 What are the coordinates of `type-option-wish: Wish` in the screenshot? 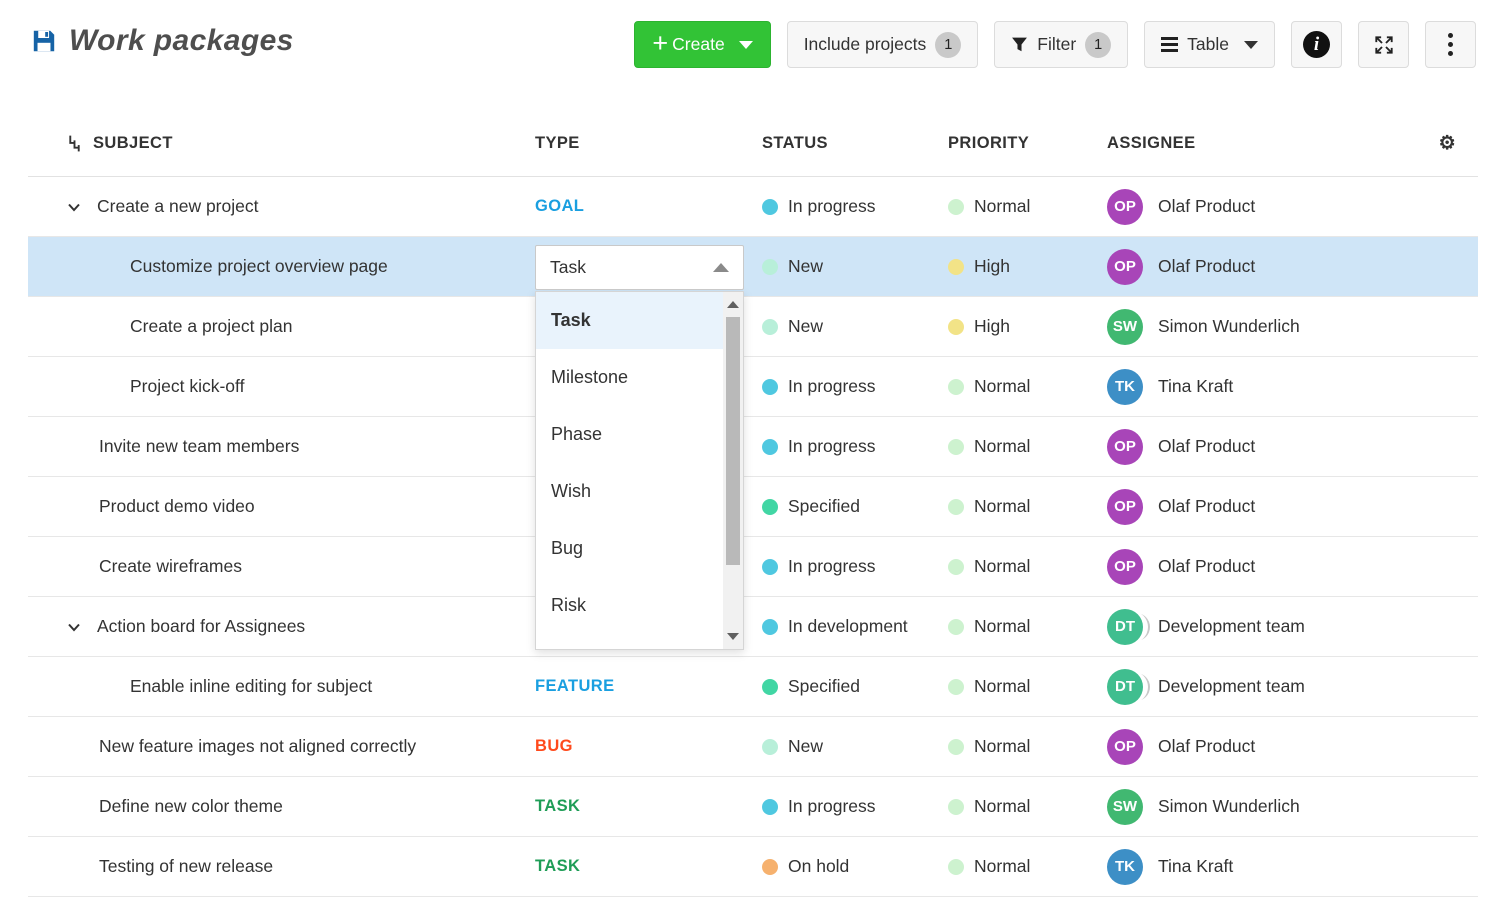 It's located at (571, 491).